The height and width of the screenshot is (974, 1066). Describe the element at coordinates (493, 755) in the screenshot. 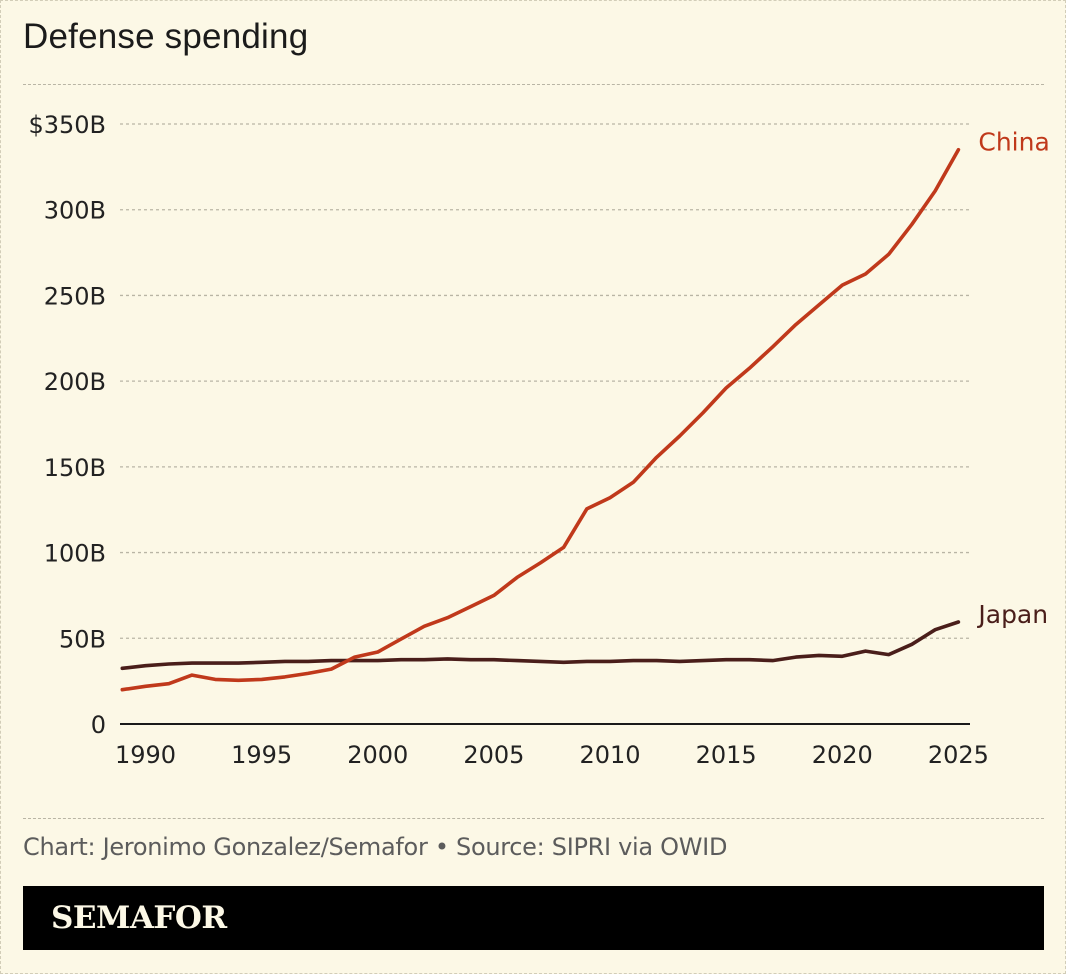

I see `x-tick-label: 2005` at that location.